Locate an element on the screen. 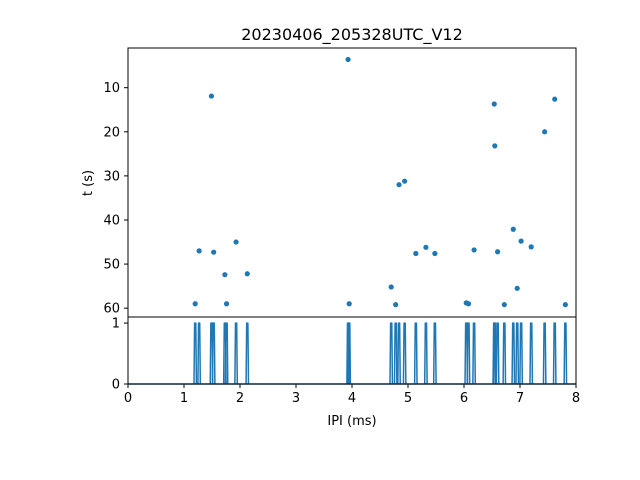 The height and width of the screenshot is (480, 640). y-tick-label: 40 is located at coordinates (111, 220).